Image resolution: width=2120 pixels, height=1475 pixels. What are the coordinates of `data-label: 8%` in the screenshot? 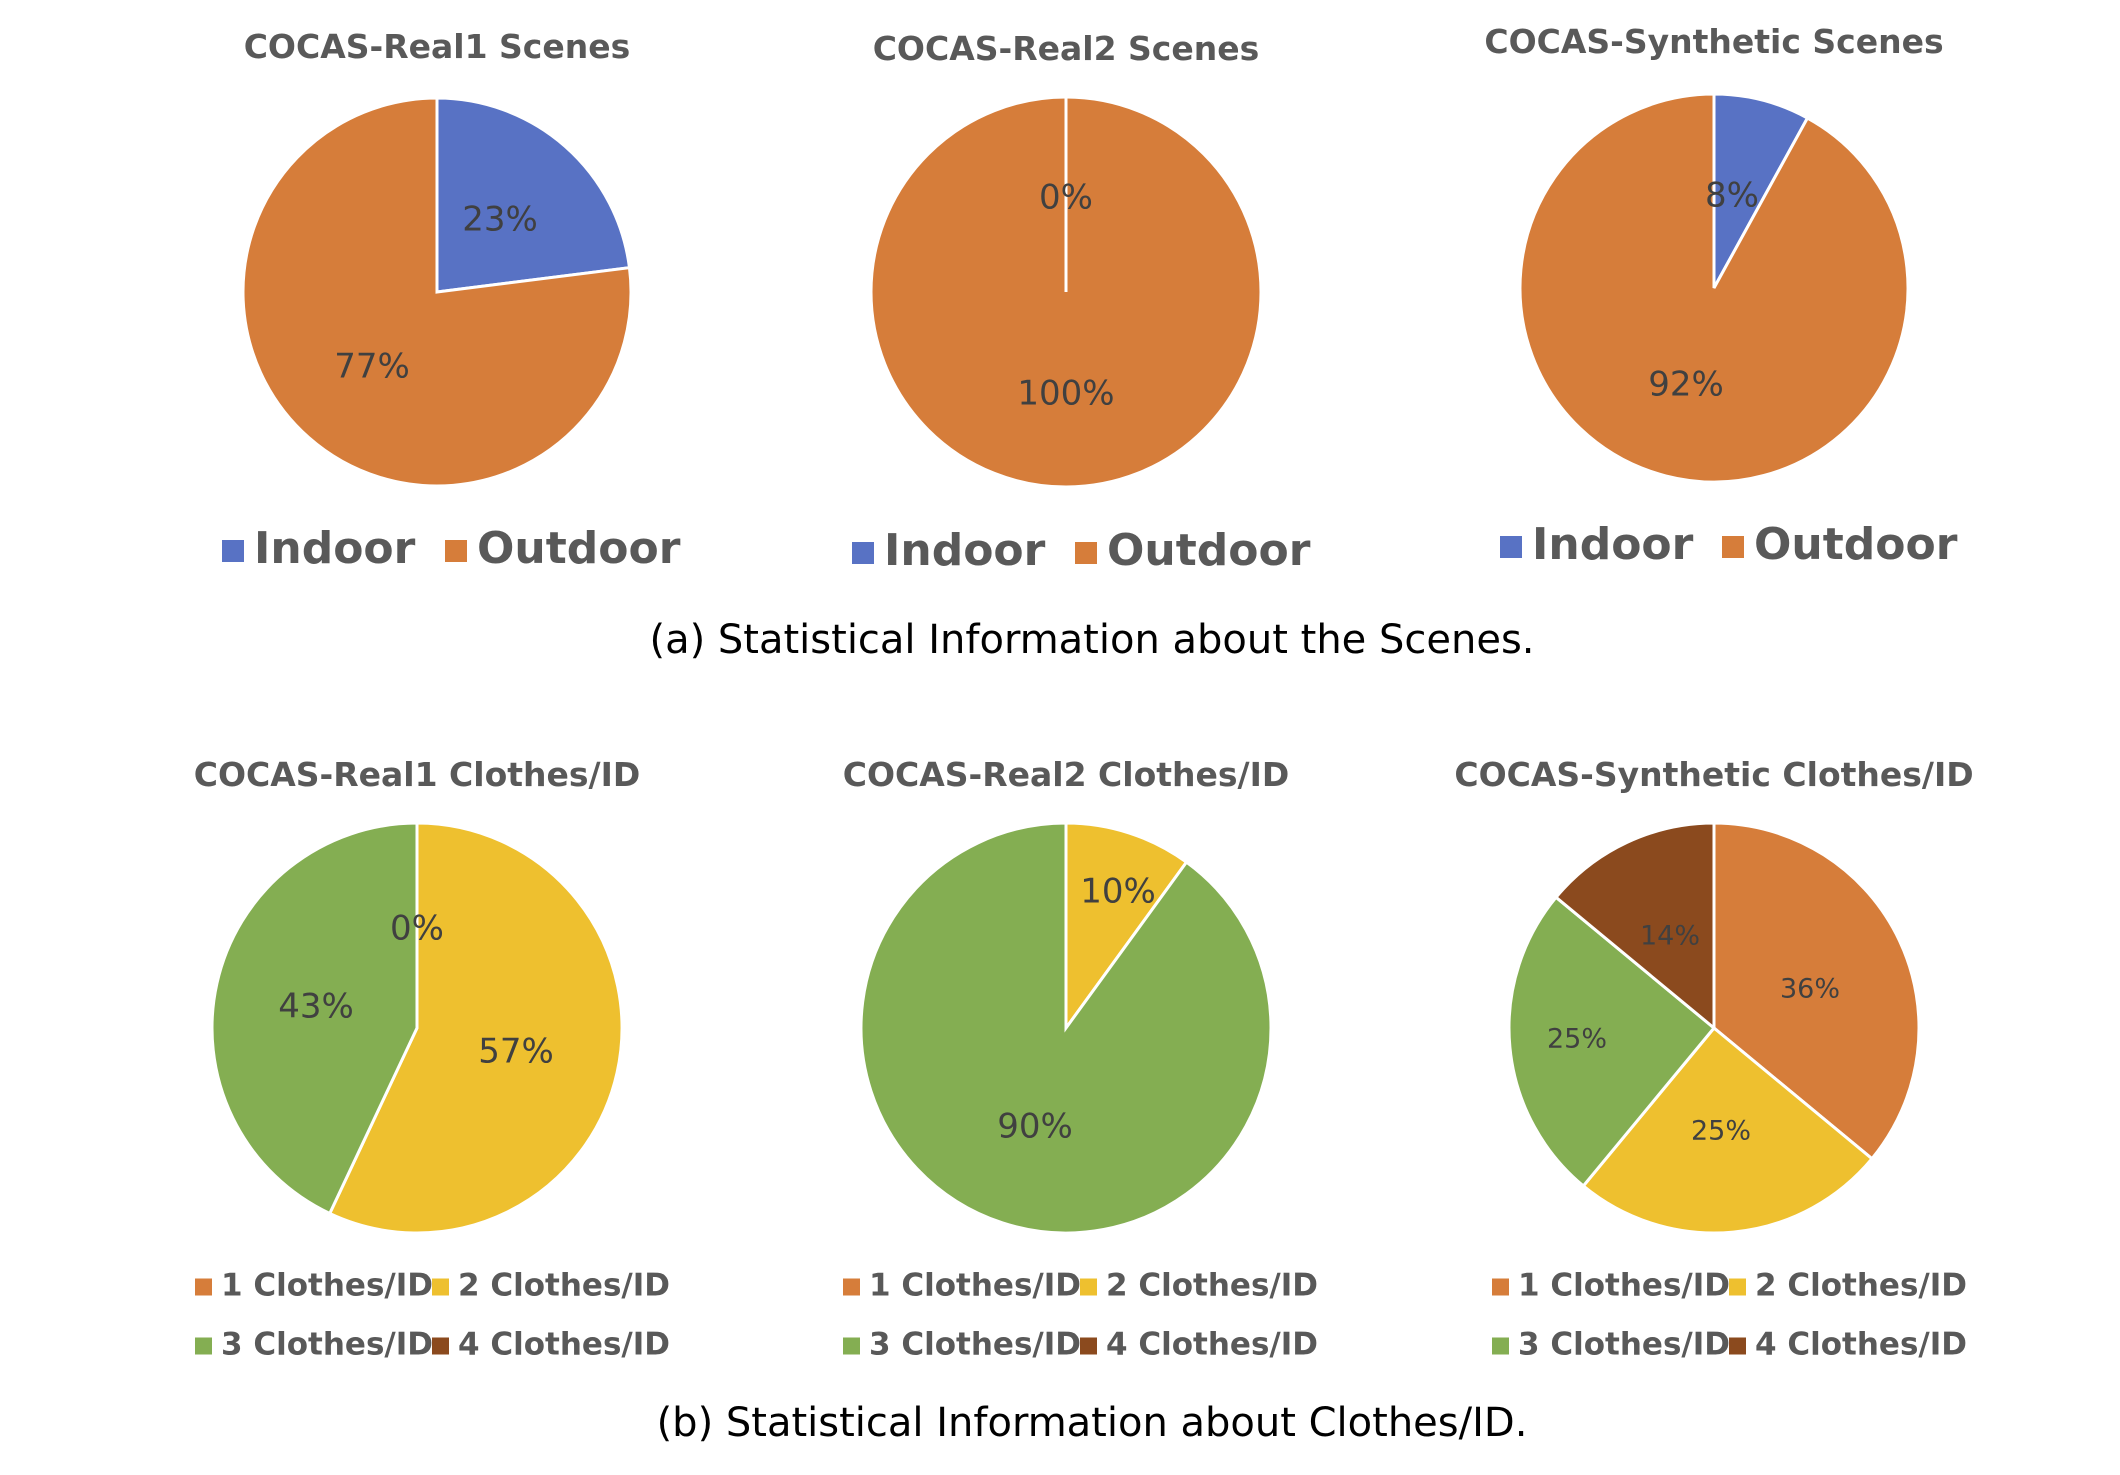 It's located at (1732, 196).